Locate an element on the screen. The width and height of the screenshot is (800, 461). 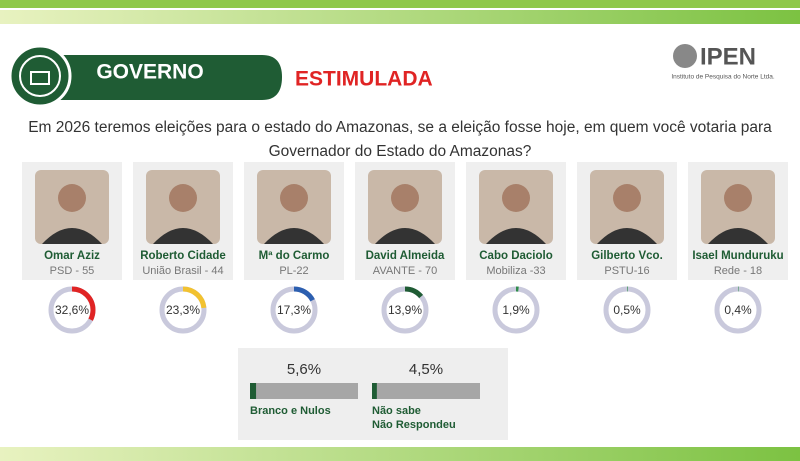
bottom-strip is located at coordinates (400, 454).